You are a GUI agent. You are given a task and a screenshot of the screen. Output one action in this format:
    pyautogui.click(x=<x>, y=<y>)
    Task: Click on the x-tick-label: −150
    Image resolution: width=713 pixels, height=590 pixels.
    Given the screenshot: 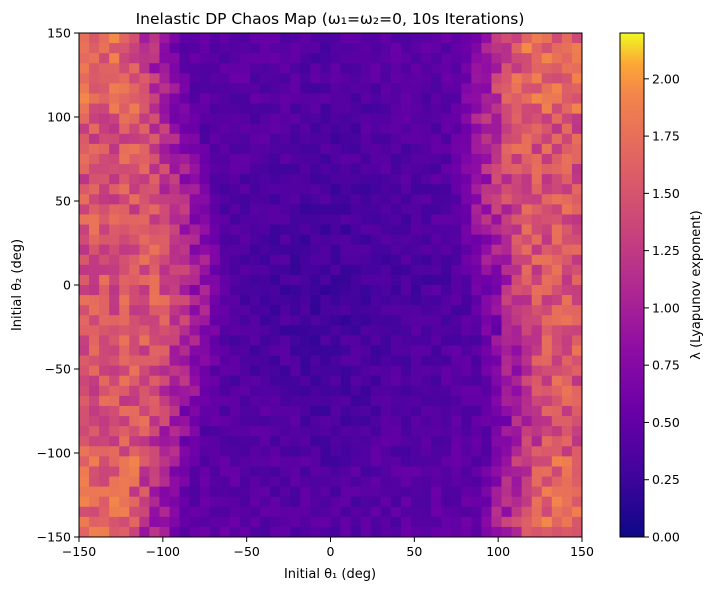 What is the action you would take?
    pyautogui.click(x=79, y=551)
    